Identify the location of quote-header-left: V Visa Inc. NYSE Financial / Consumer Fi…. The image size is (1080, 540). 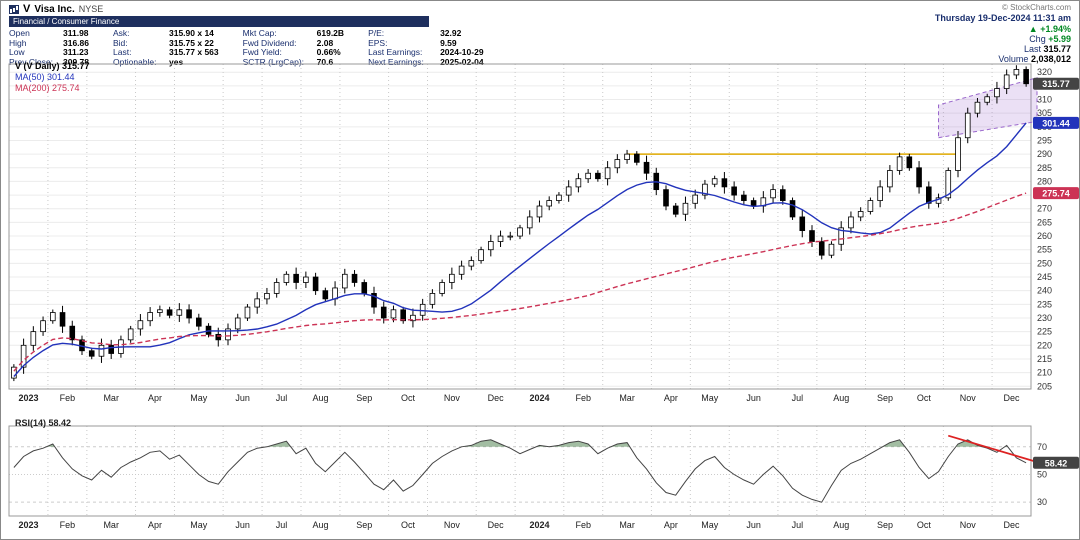
(246, 34).